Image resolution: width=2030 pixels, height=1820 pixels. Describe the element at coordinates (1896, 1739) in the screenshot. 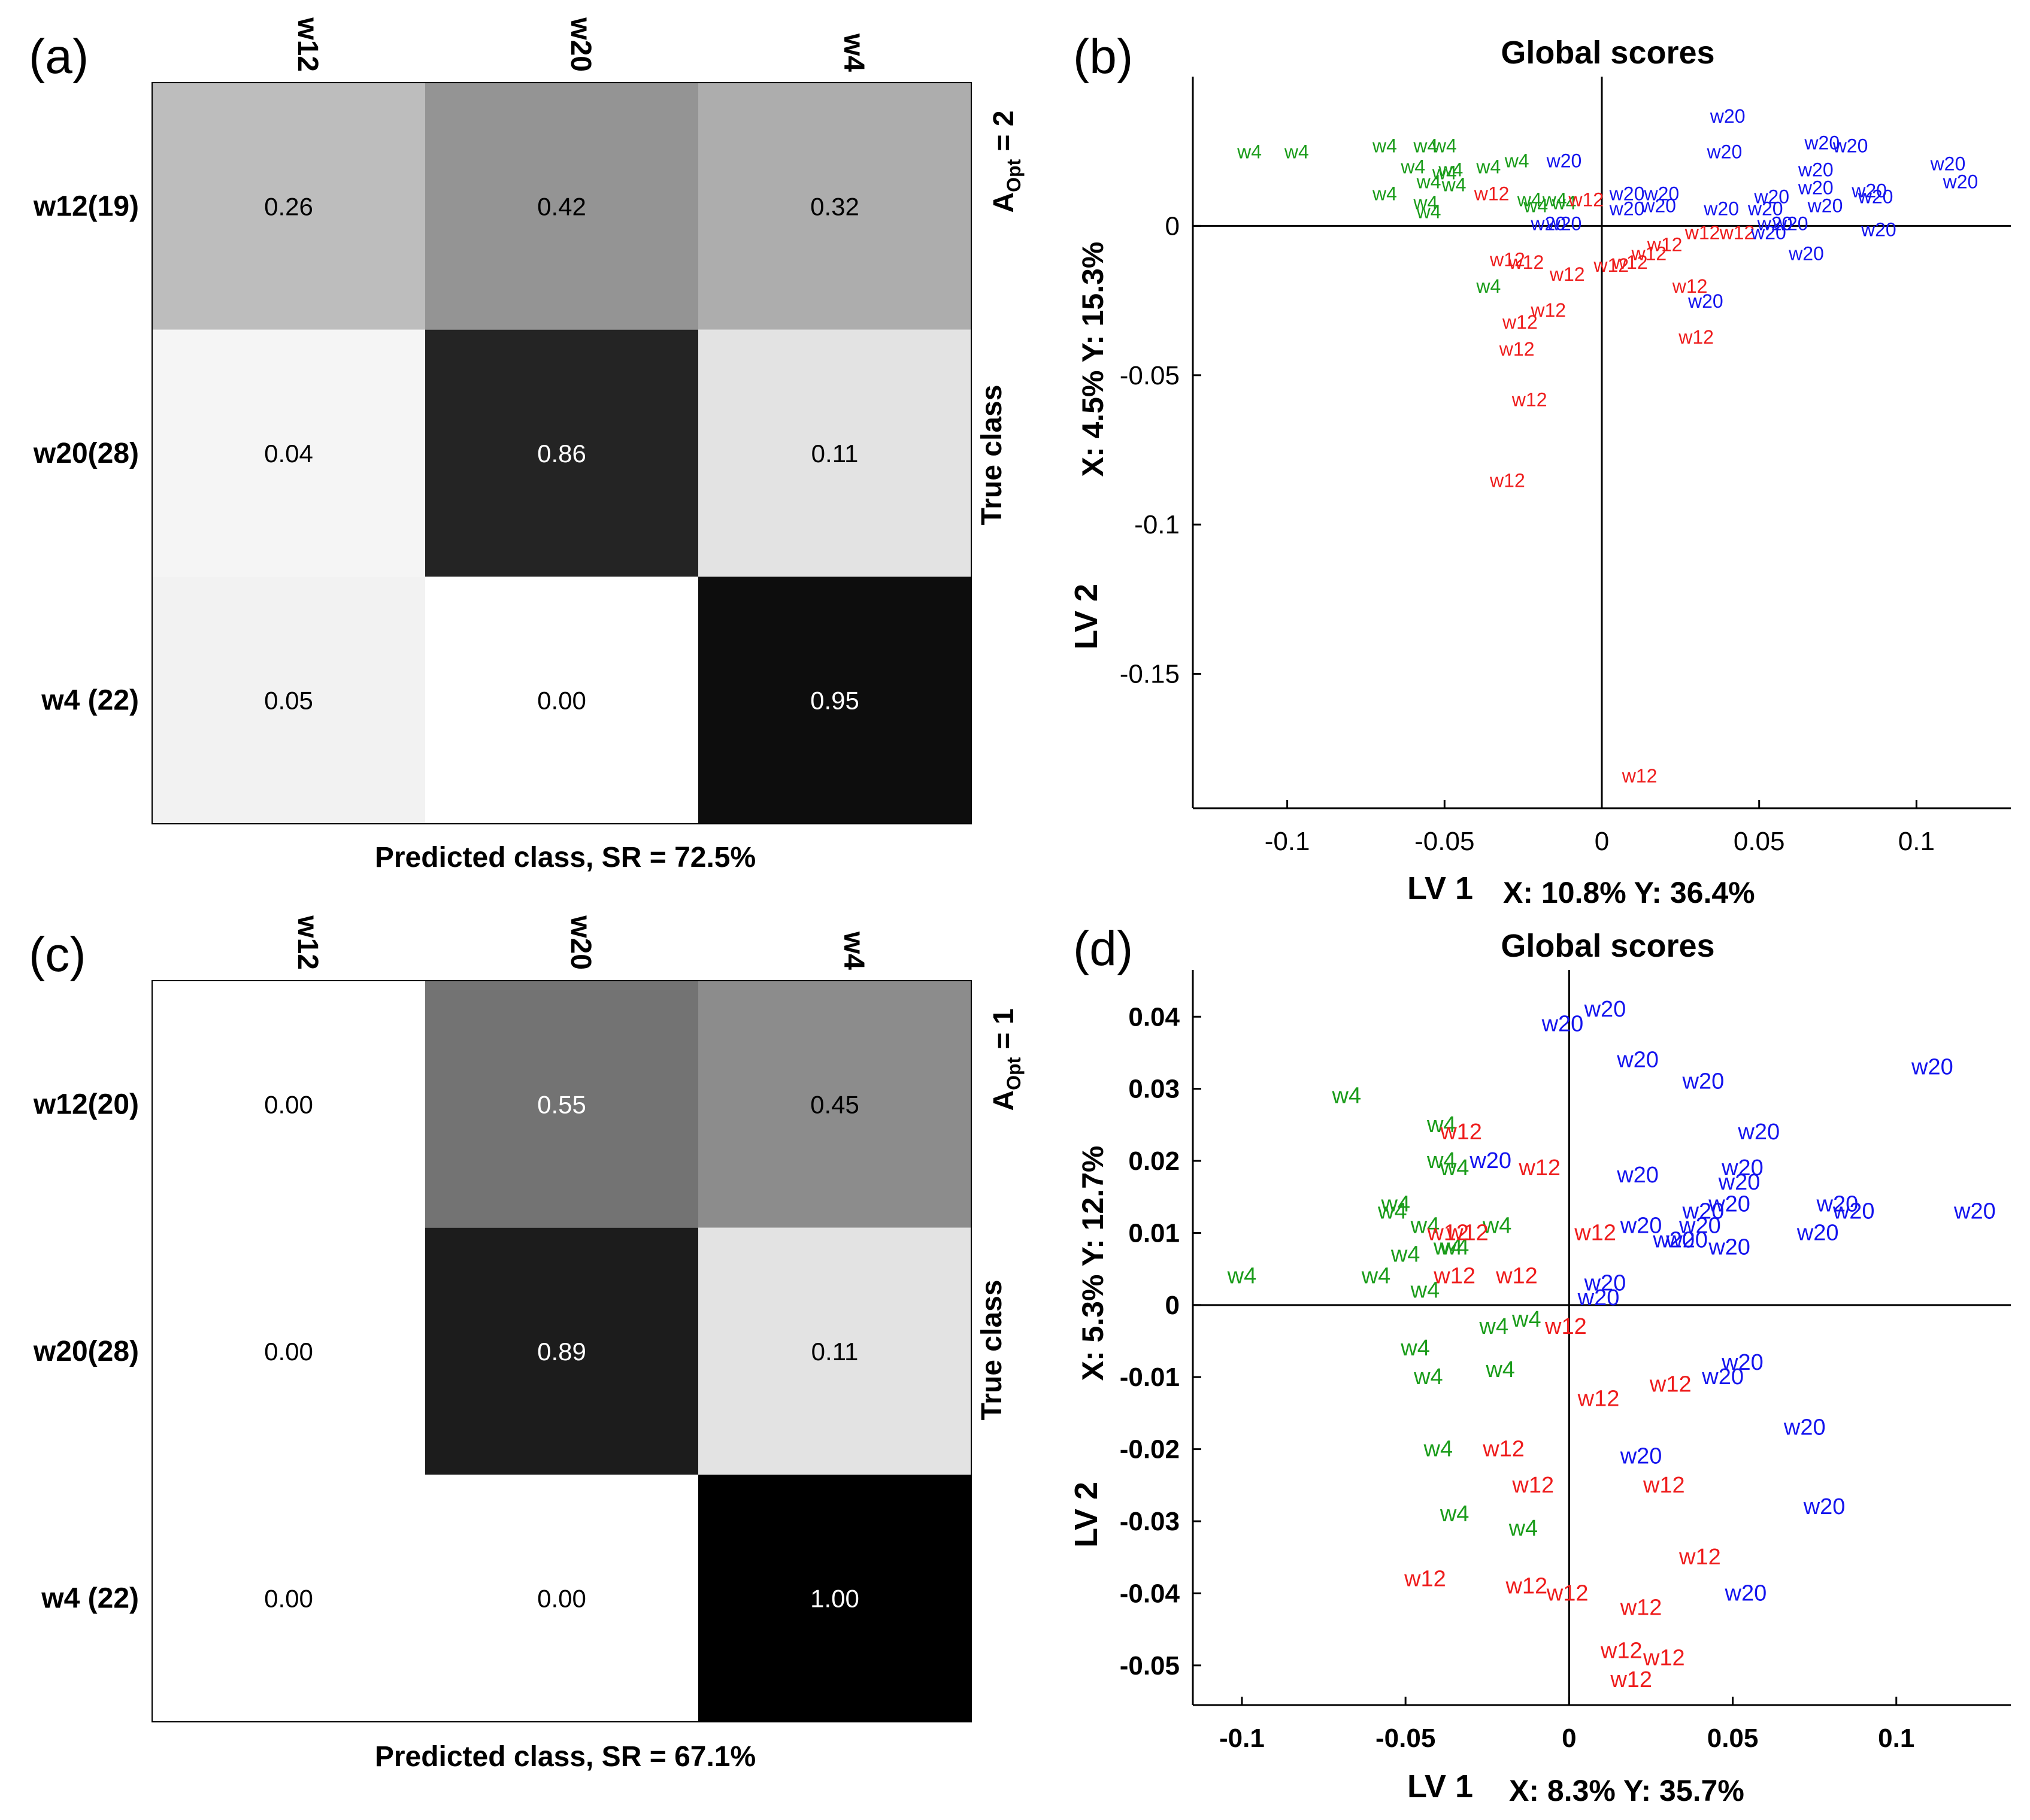

I see `scatter-d-xtick-label-4: 0.1` at that location.